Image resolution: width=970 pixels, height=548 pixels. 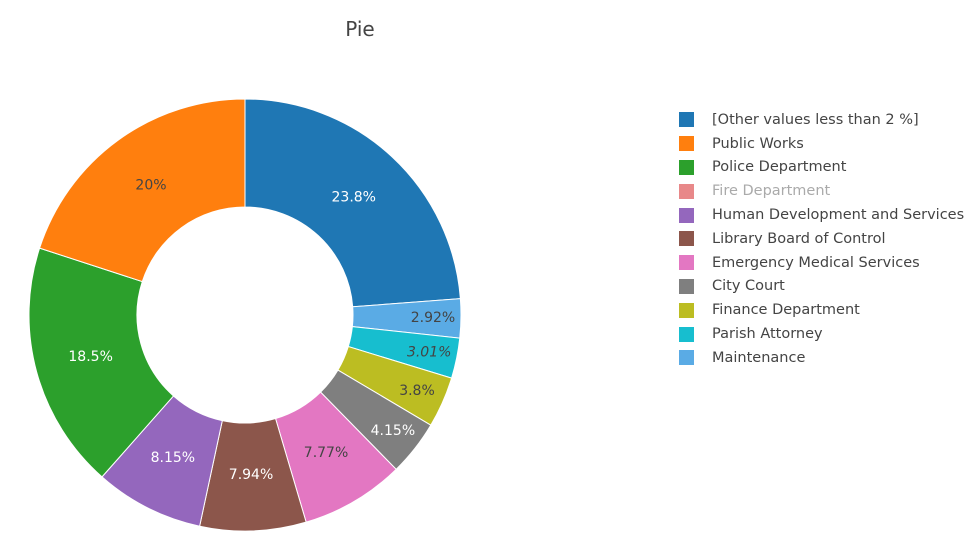 What do you see at coordinates (815, 119) in the screenshot?
I see `legend-label: [Other values less than 2 %]` at bounding box center [815, 119].